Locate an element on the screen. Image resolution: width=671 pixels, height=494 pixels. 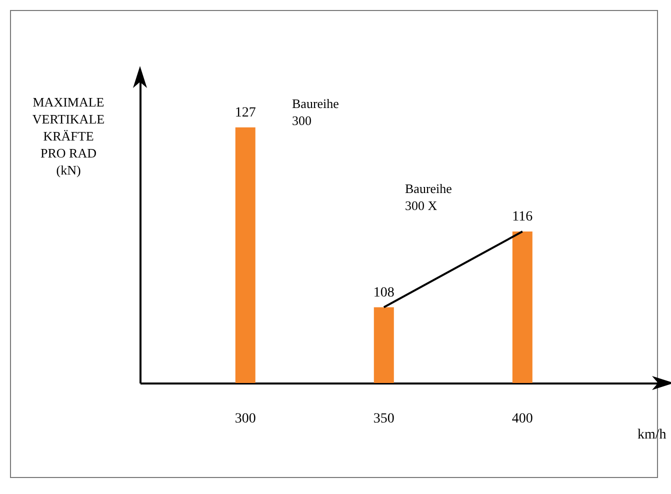
y-axis-title: MAXIMALE VERTIKALE KRÄFTE PRO RAD (kN) is located at coordinates (68, 136).